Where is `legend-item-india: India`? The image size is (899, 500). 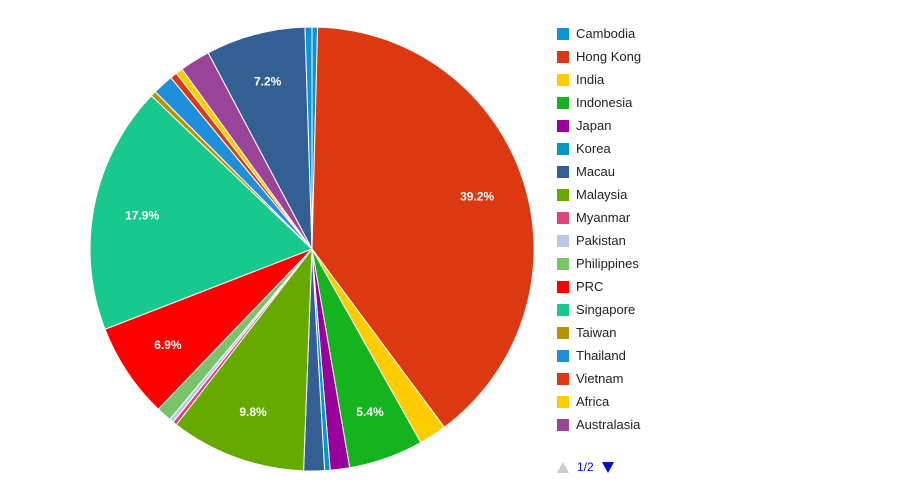
legend-item-india: India is located at coordinates (717, 79).